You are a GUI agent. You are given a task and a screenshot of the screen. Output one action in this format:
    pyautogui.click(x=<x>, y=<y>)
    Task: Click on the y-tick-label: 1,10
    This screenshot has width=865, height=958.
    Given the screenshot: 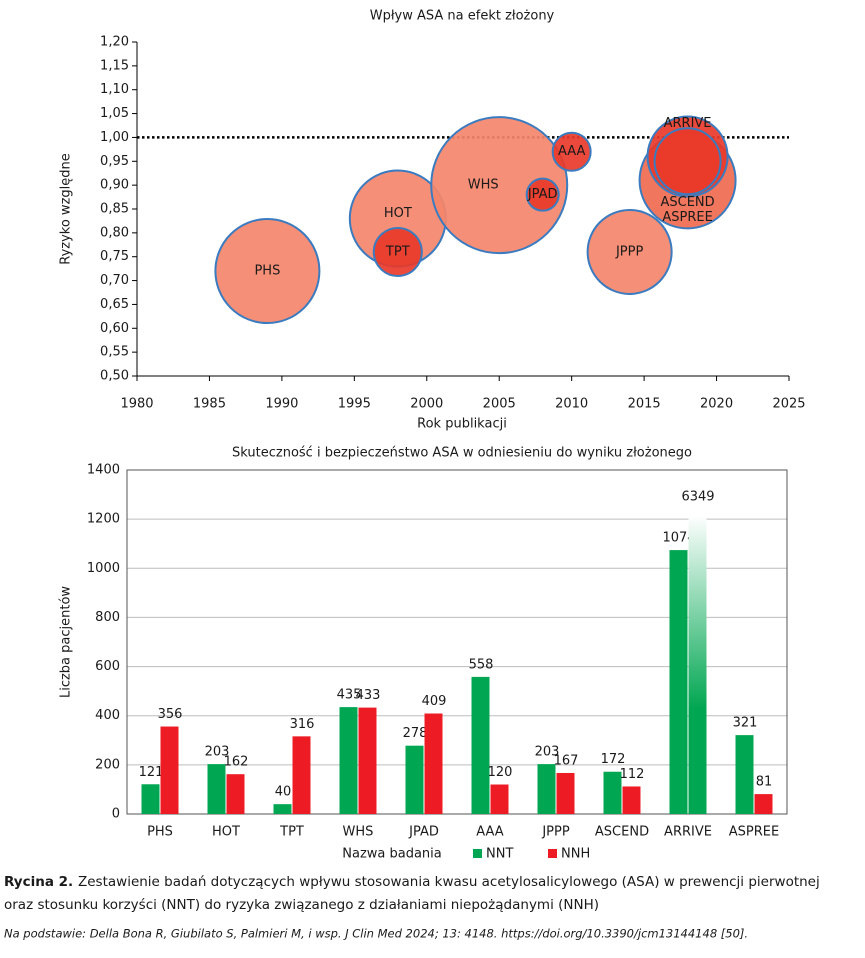 What is the action you would take?
    pyautogui.click(x=114, y=89)
    